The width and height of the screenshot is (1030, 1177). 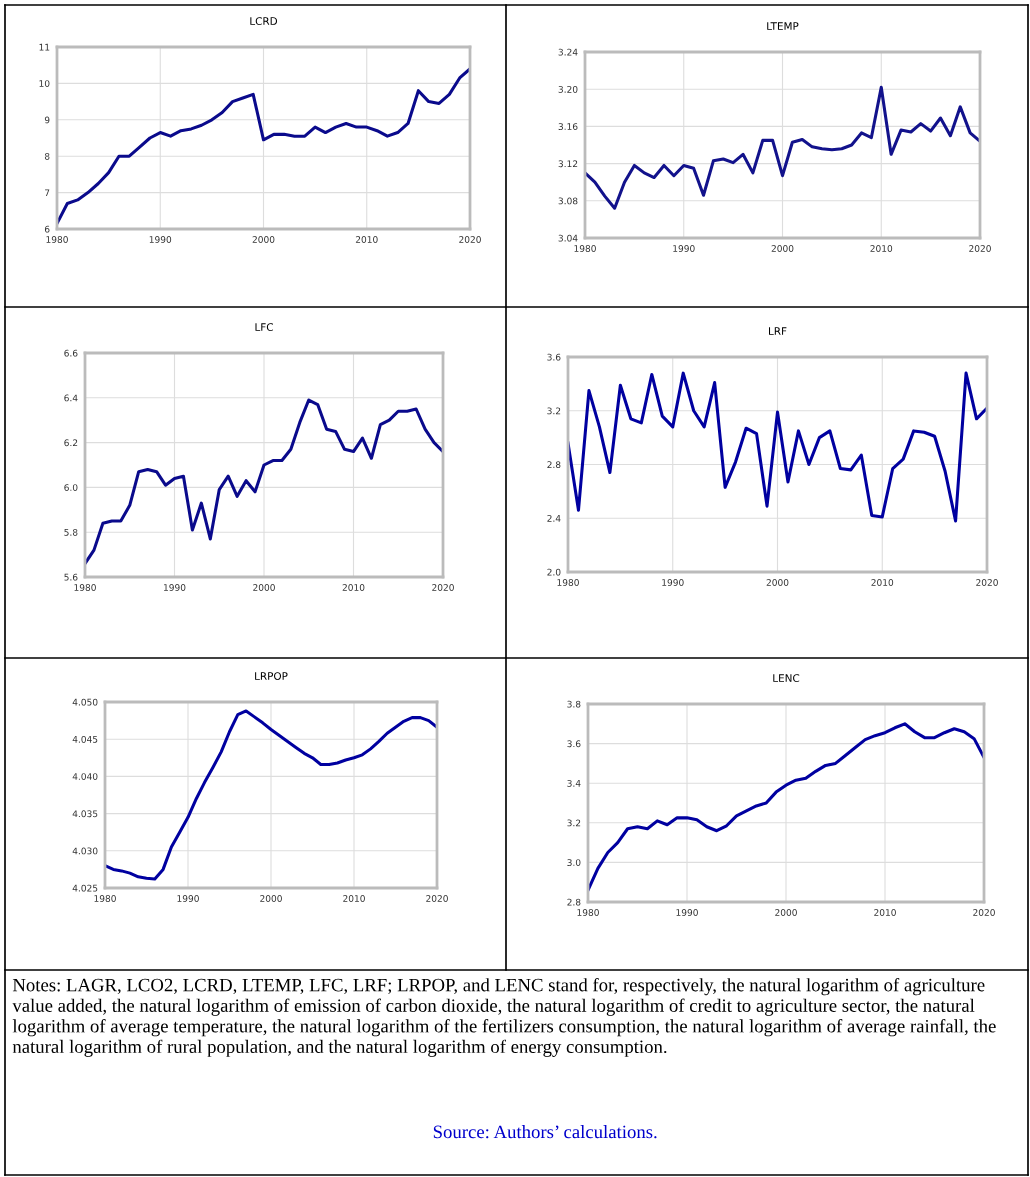 I want to click on y-tick-label: 6.4, so click(x=71, y=398).